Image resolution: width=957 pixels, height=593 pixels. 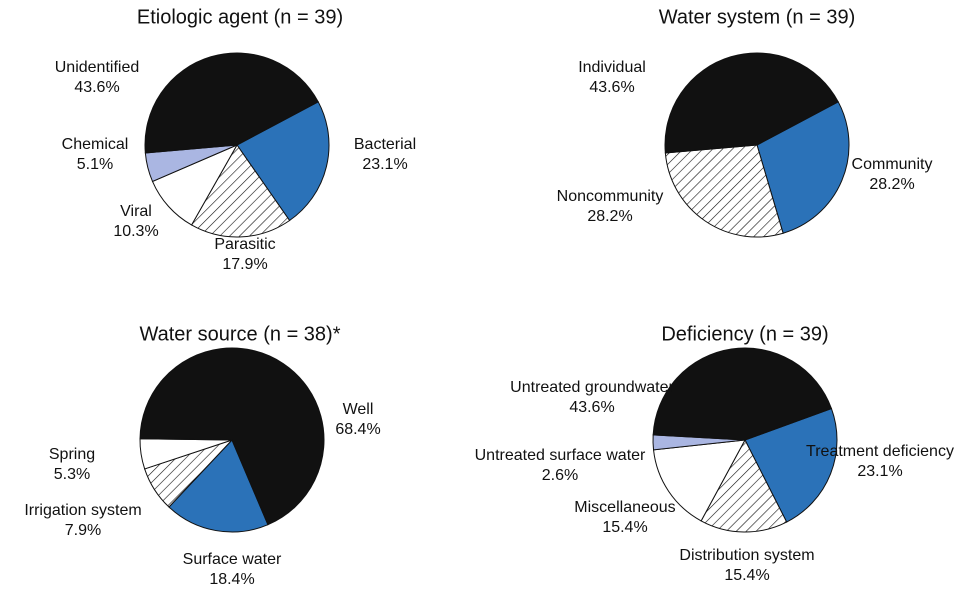 I want to click on slice-label: Individual, so click(x=612, y=67).